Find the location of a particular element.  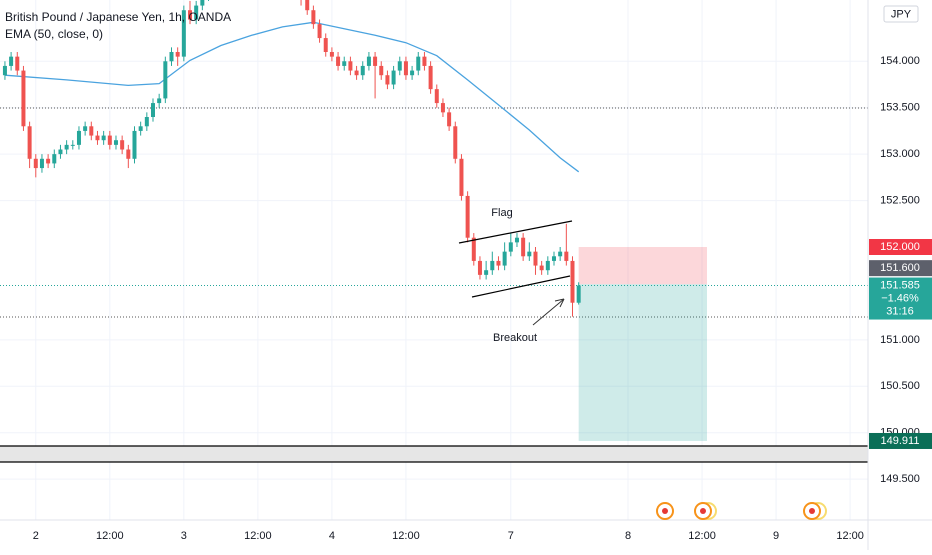

chart-title: British Pound / Japanese Yen, 1h, OANDA is located at coordinates (118, 17).